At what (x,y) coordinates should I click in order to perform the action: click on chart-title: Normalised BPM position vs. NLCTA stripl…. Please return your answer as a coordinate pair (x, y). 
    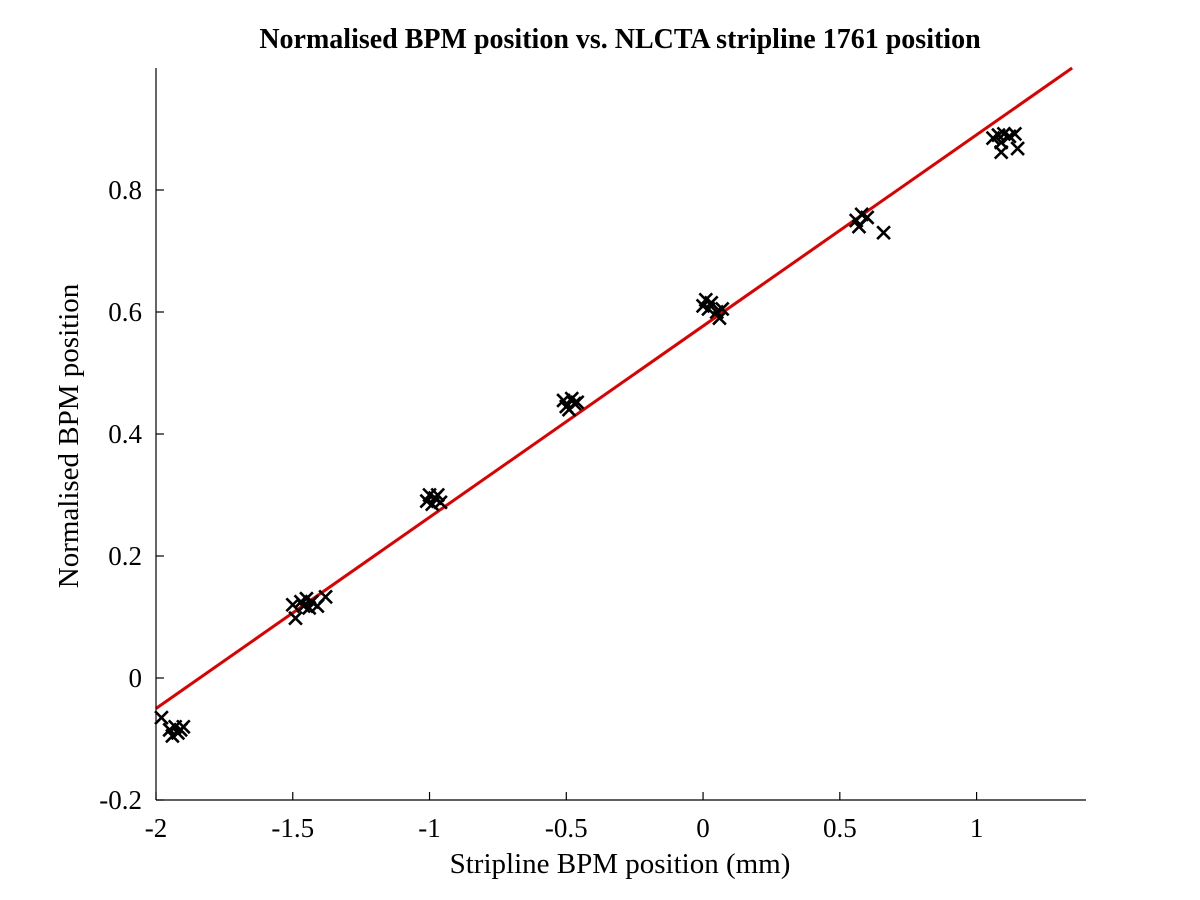
    Looking at the image, I should click on (620, 39).